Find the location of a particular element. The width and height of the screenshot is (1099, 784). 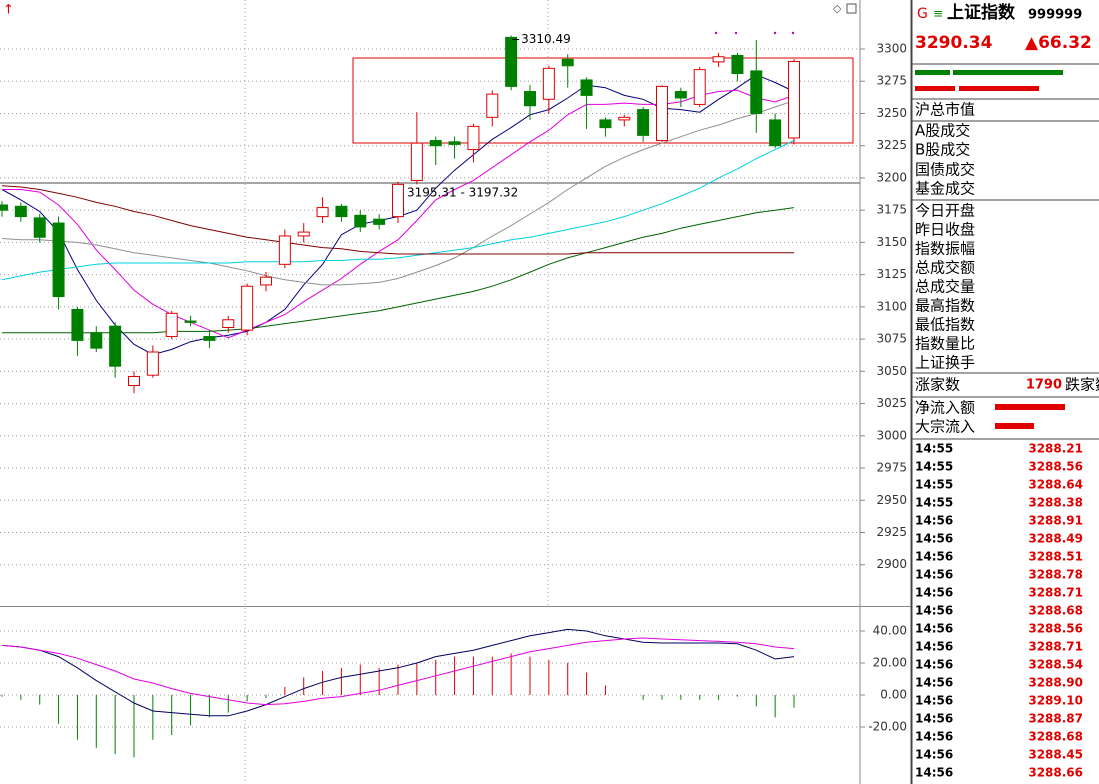

info-label: 昨日收盘 is located at coordinates (945, 230).